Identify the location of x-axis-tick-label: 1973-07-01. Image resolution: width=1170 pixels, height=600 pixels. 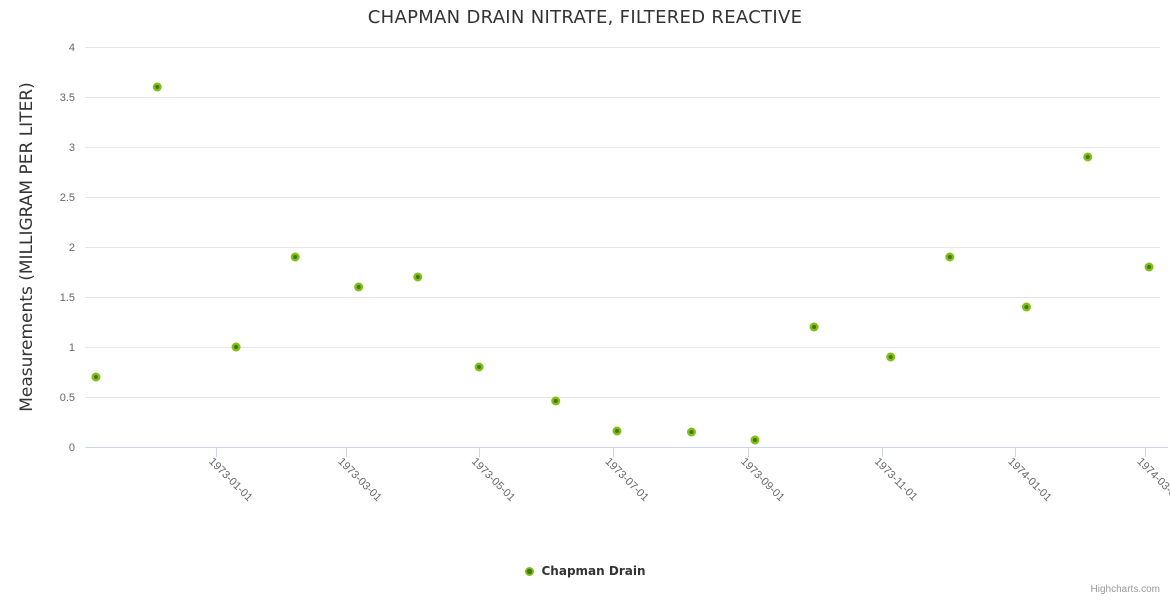
(627, 480).